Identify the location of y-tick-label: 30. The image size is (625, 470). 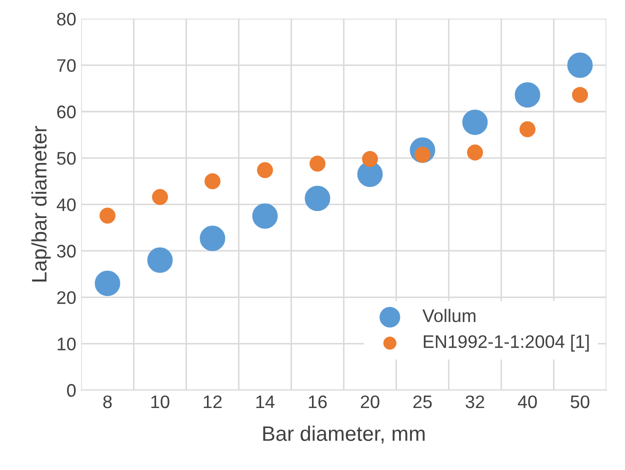
(66, 251).